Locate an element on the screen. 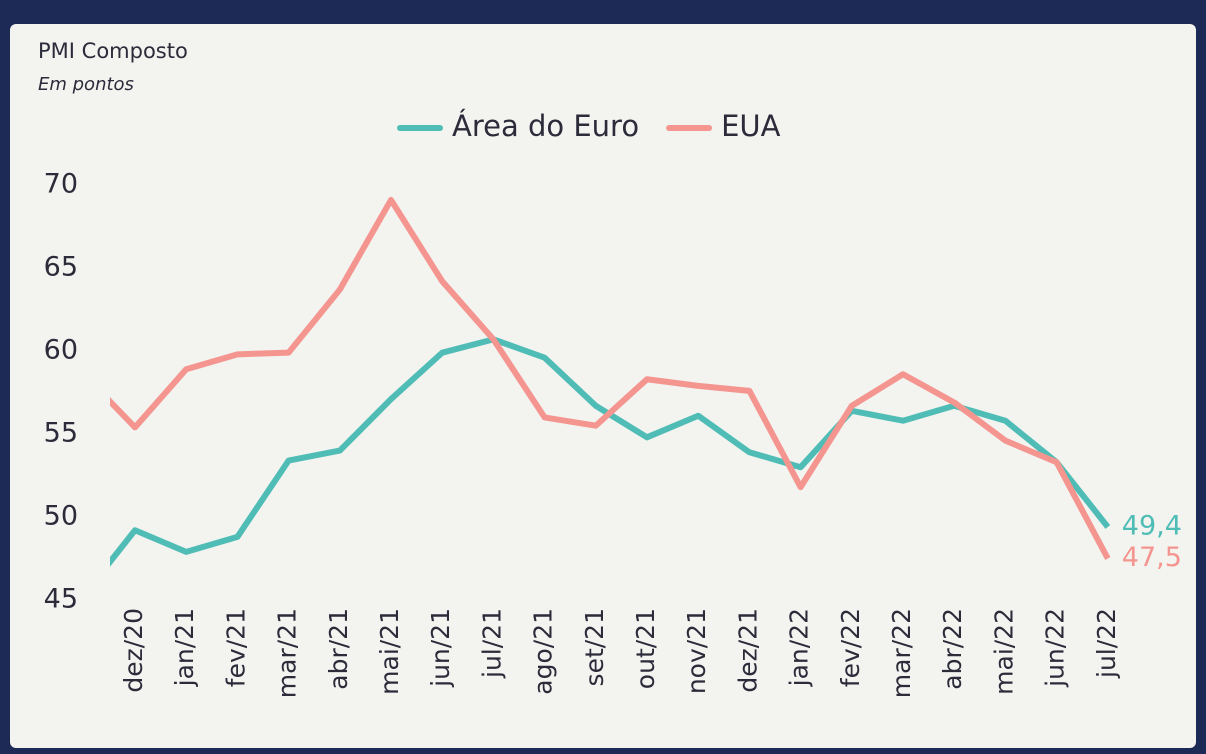 Image resolution: width=1206 pixels, height=754 pixels. y-tick-label: 60 is located at coordinates (61, 350).